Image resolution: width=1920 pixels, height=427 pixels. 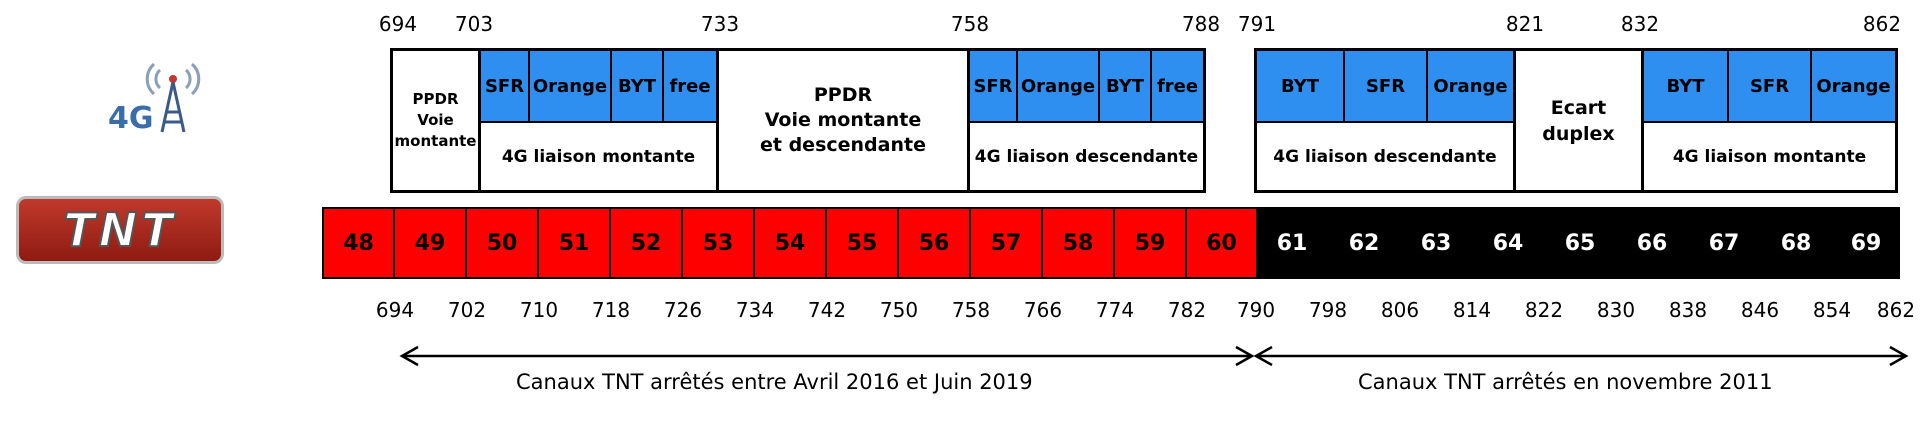 I want to click on bottom-frequency: 862, so click(x=1896, y=310).